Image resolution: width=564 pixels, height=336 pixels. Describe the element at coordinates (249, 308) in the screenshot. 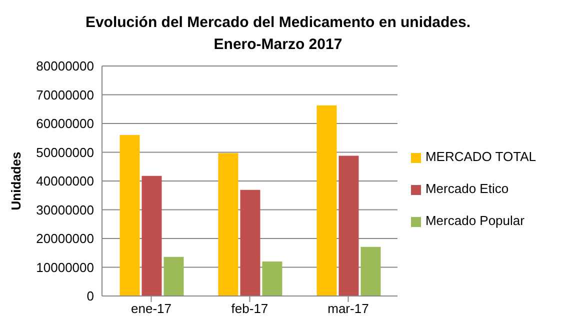

I see `x-tick-label: feb-17` at that location.